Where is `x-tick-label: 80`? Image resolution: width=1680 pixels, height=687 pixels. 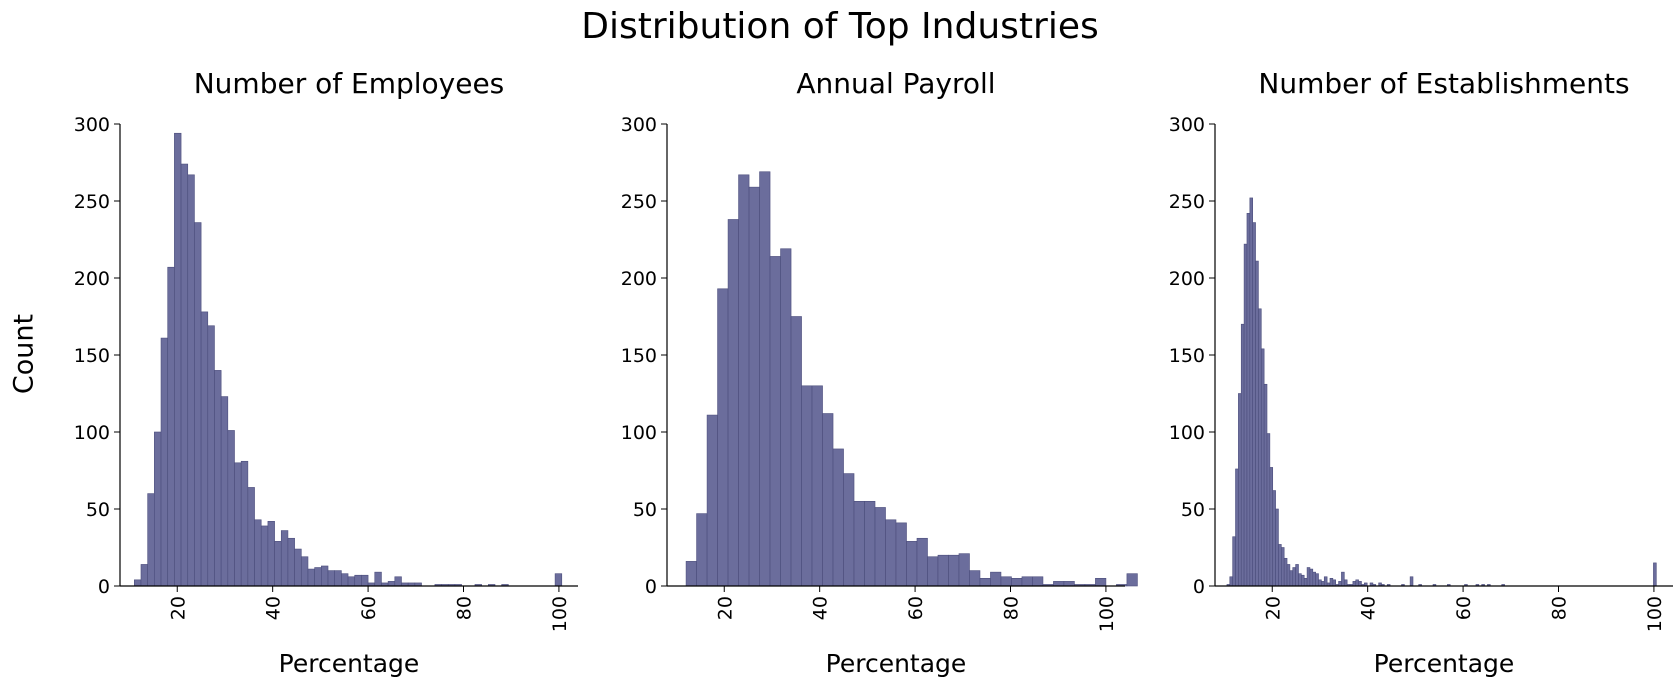 x-tick-label: 80 is located at coordinates (465, 608).